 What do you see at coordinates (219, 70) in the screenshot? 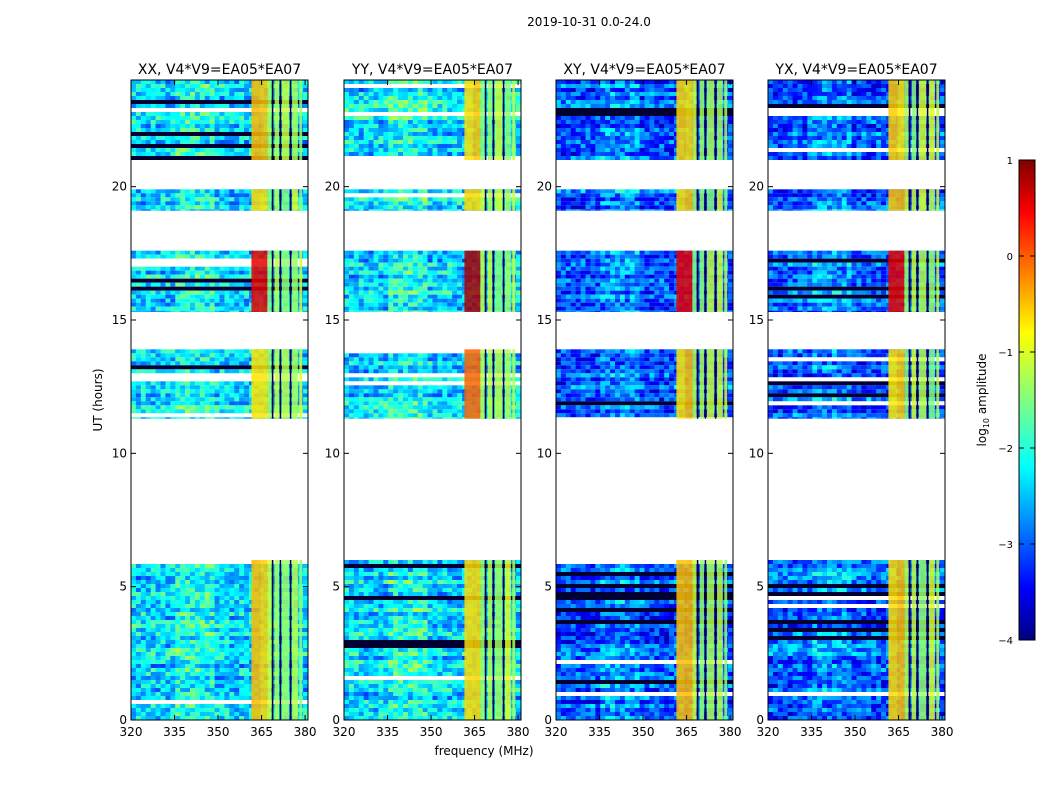
I see `panel-title: XX, V4*V9=EA05*EA07` at bounding box center [219, 70].